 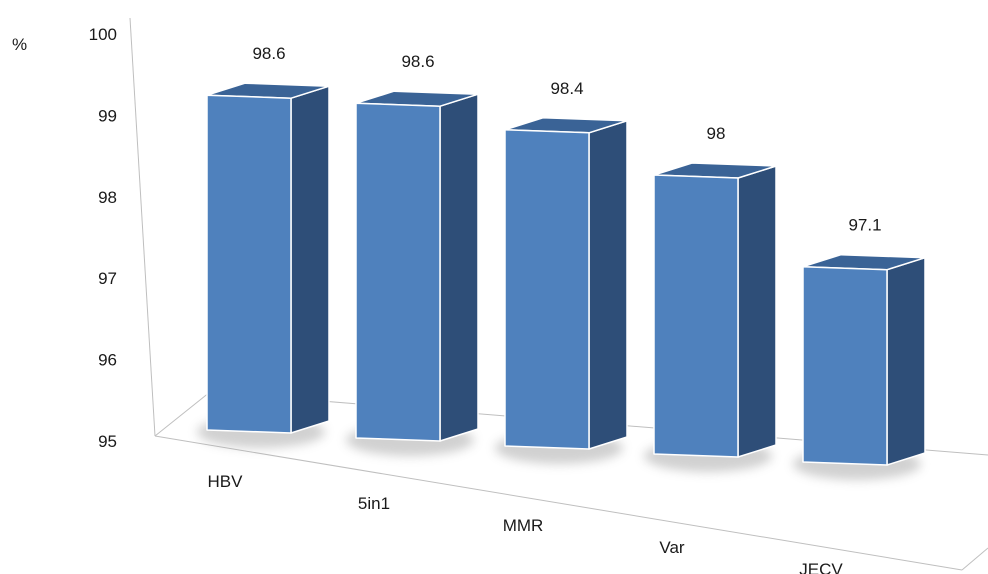 What do you see at coordinates (226, 481) in the screenshot?
I see `category-label: HBV` at bounding box center [226, 481].